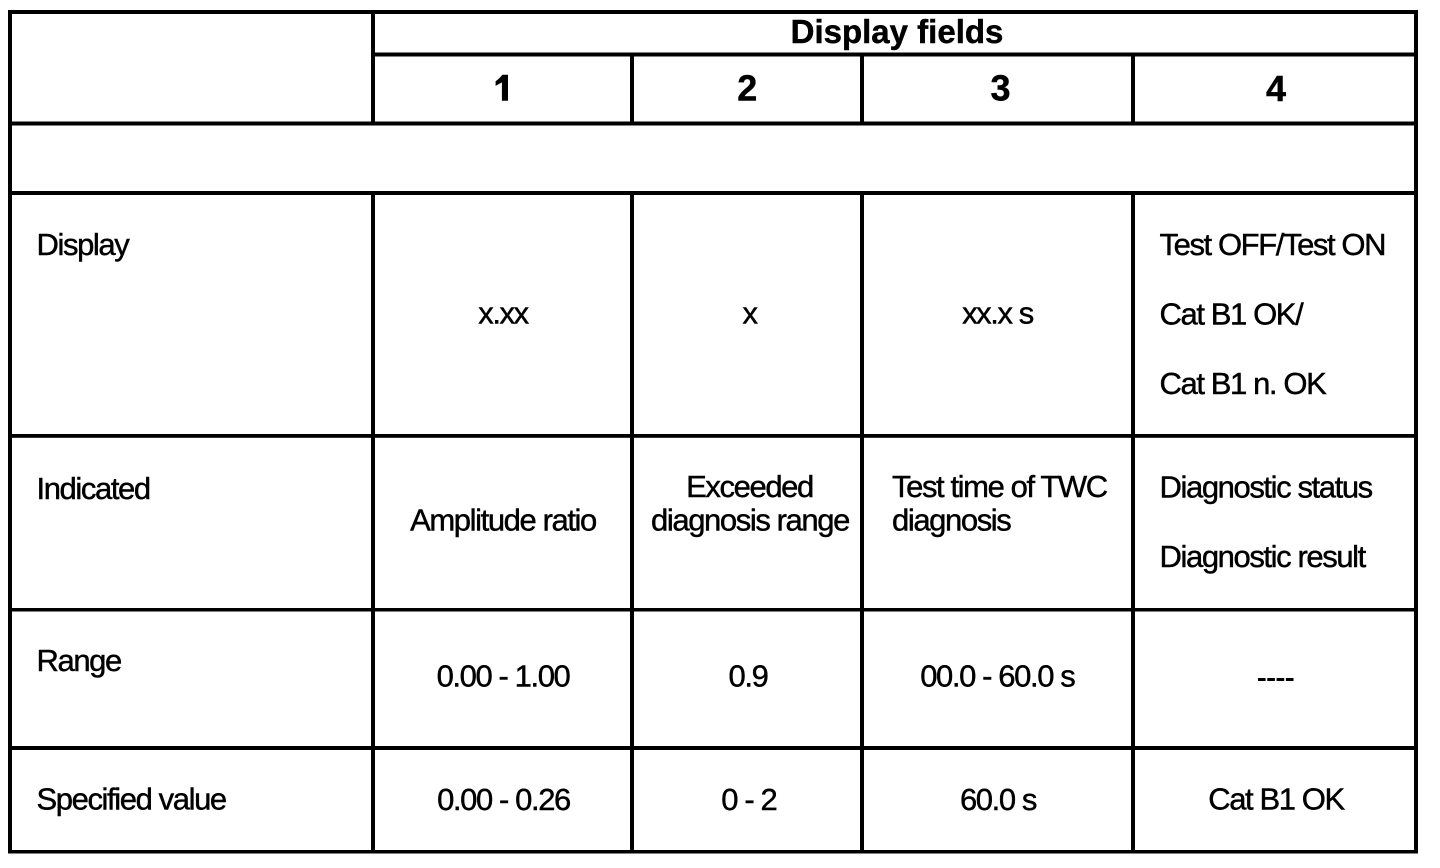 Image resolution: width=1440 pixels, height=868 pixels. What do you see at coordinates (747, 88) in the screenshot?
I see `svg-text: 2` at bounding box center [747, 88].